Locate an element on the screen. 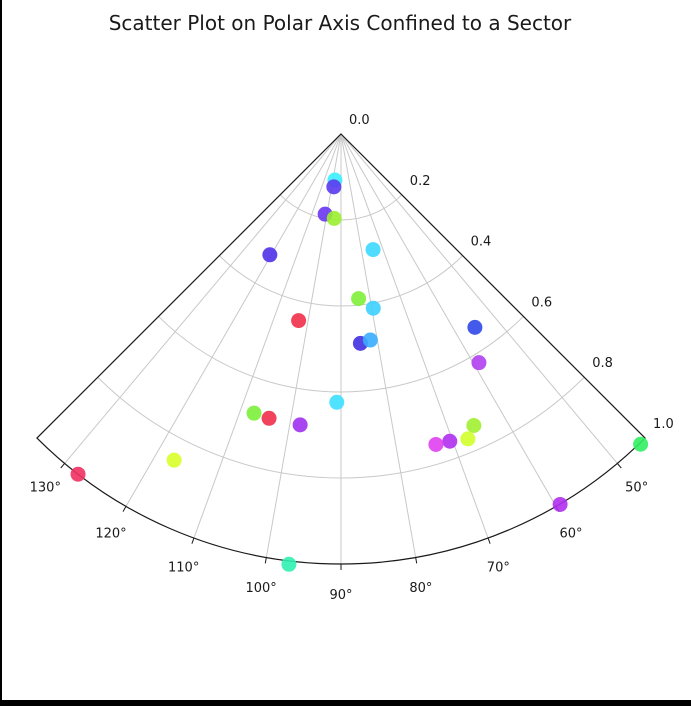 The height and width of the screenshot is (706, 691). r-tick-label-3: 0.6 is located at coordinates (541, 302).